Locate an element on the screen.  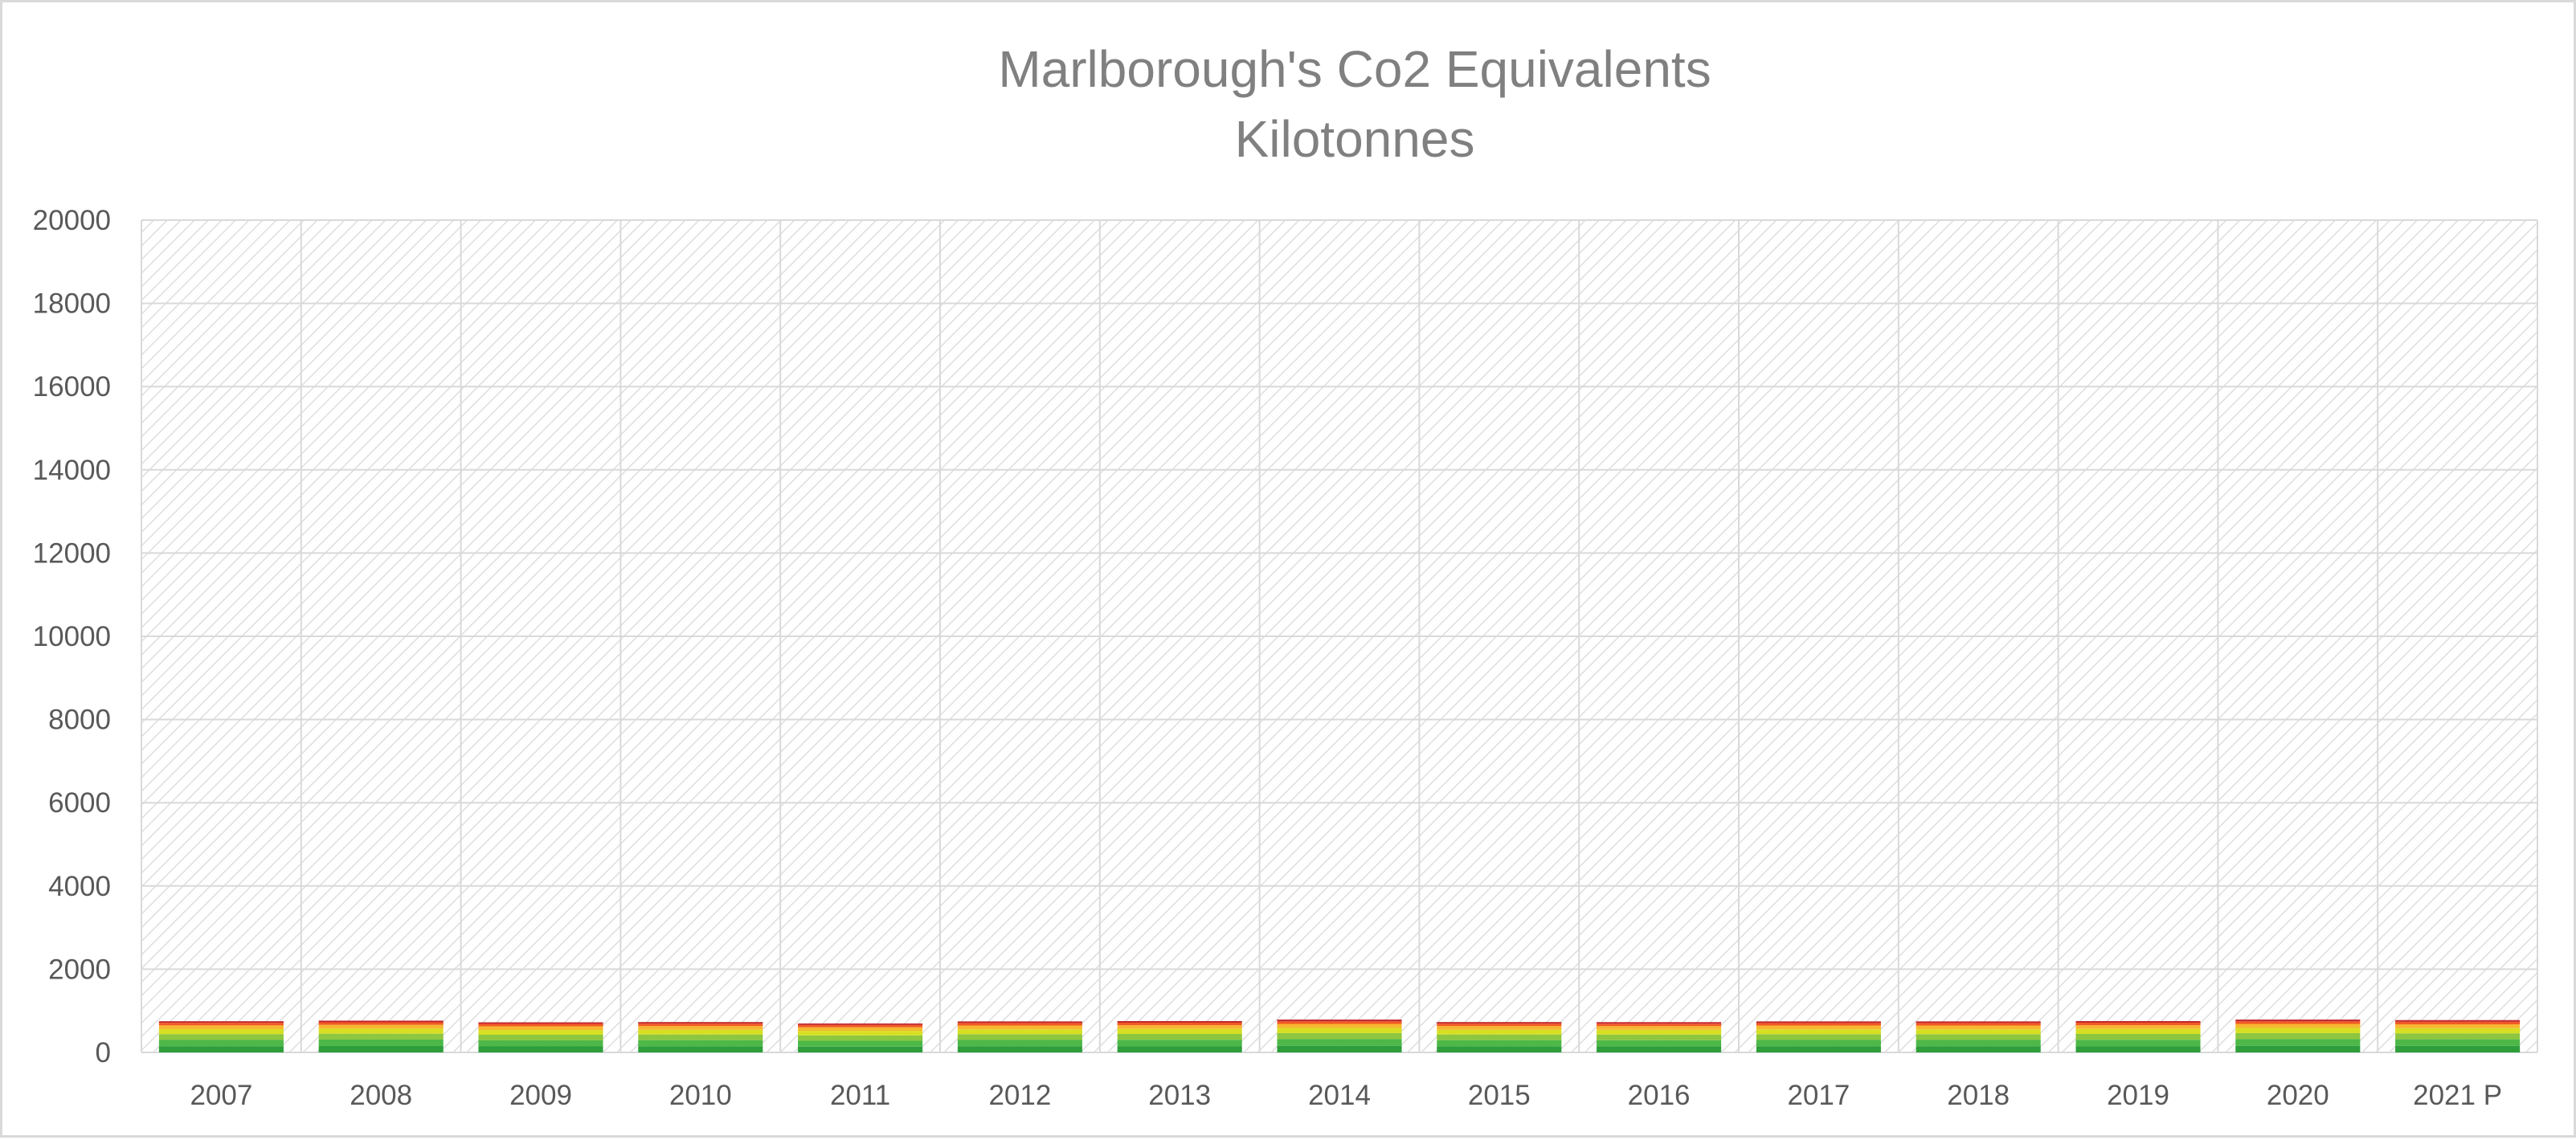
x-tick-label: 2017 is located at coordinates (1818, 1095).